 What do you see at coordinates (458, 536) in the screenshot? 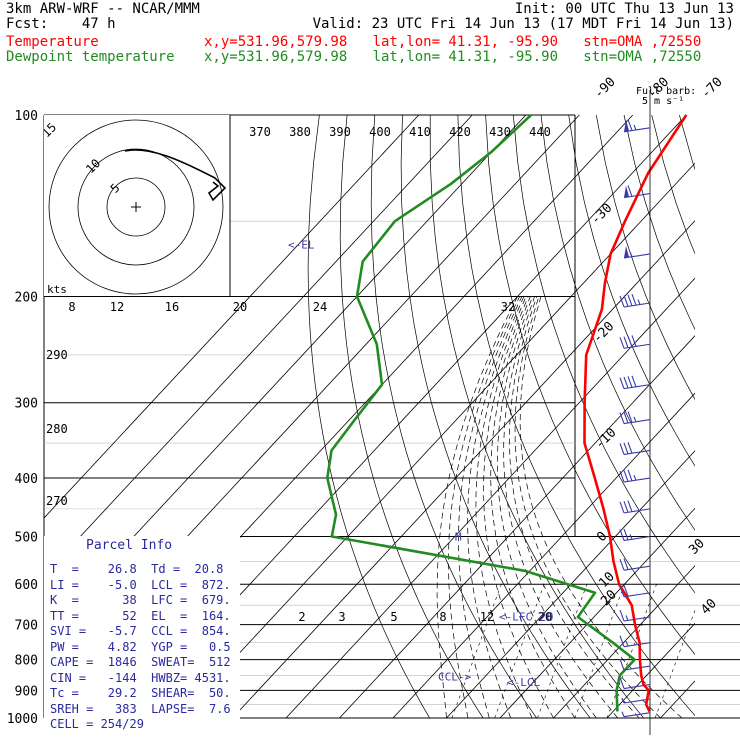
I see `level-annotation: M` at bounding box center [458, 536].